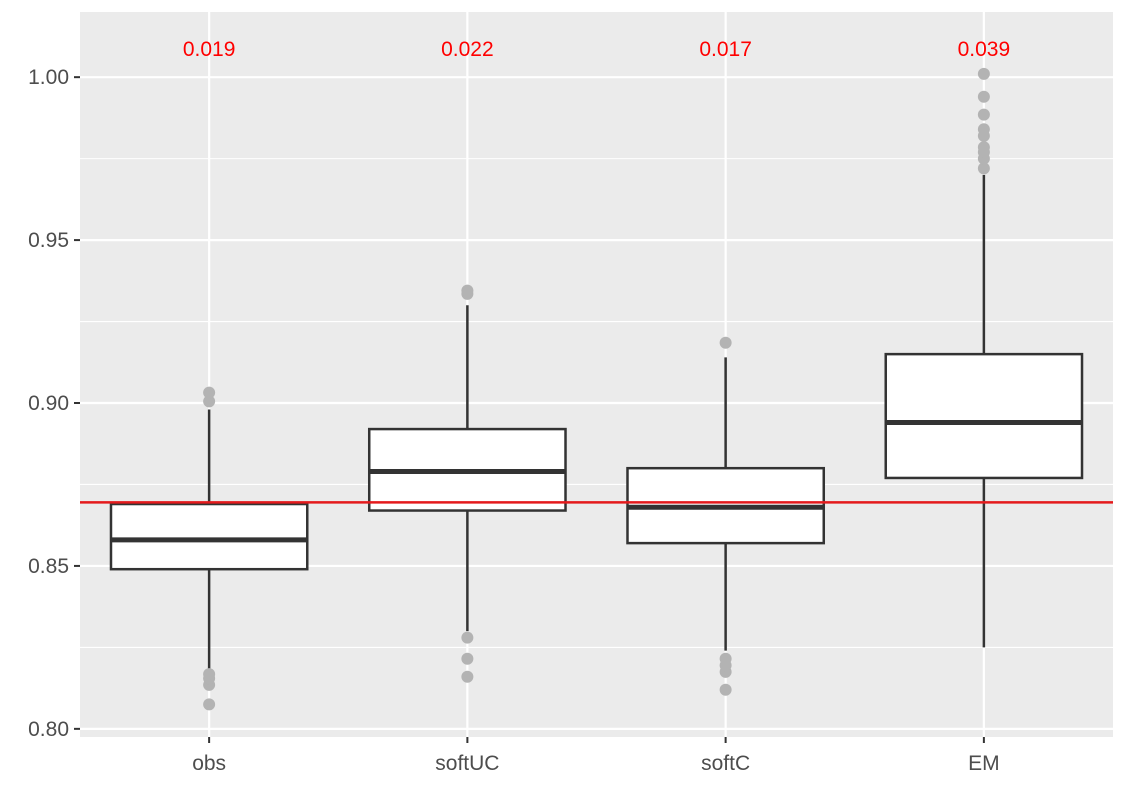 This screenshot has height=786, width=1128. I want to click on y-tick-label: 0.85, so click(48, 566).